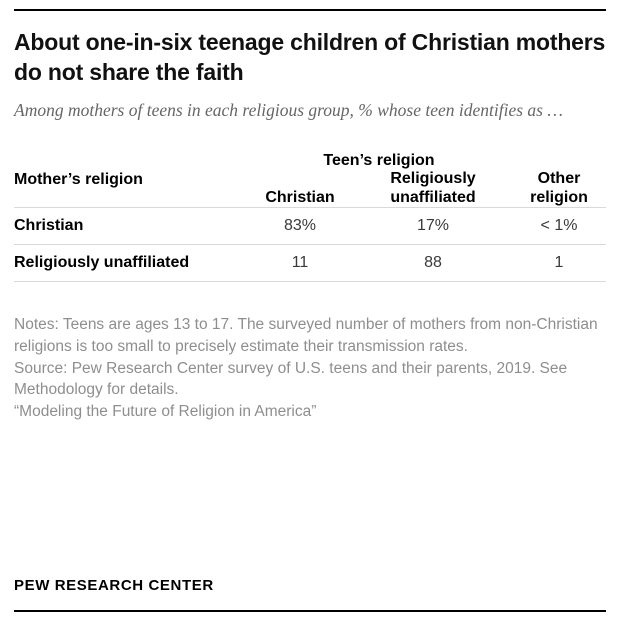 This screenshot has height=622, width=620. Describe the element at coordinates (300, 226) in the screenshot. I see `value-christian-christian: 83%` at that location.